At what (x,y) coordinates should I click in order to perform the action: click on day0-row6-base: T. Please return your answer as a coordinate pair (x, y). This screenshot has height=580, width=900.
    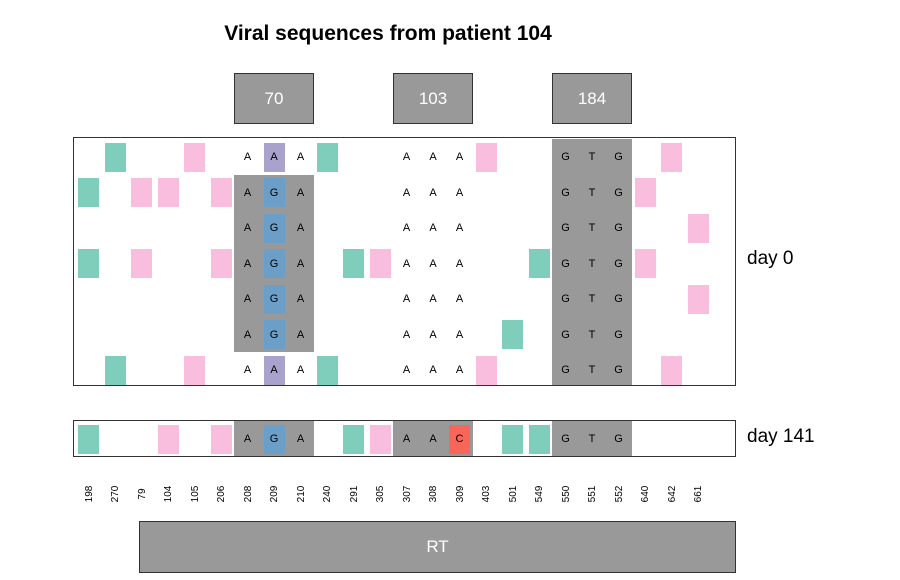
    Looking at the image, I should click on (592, 370).